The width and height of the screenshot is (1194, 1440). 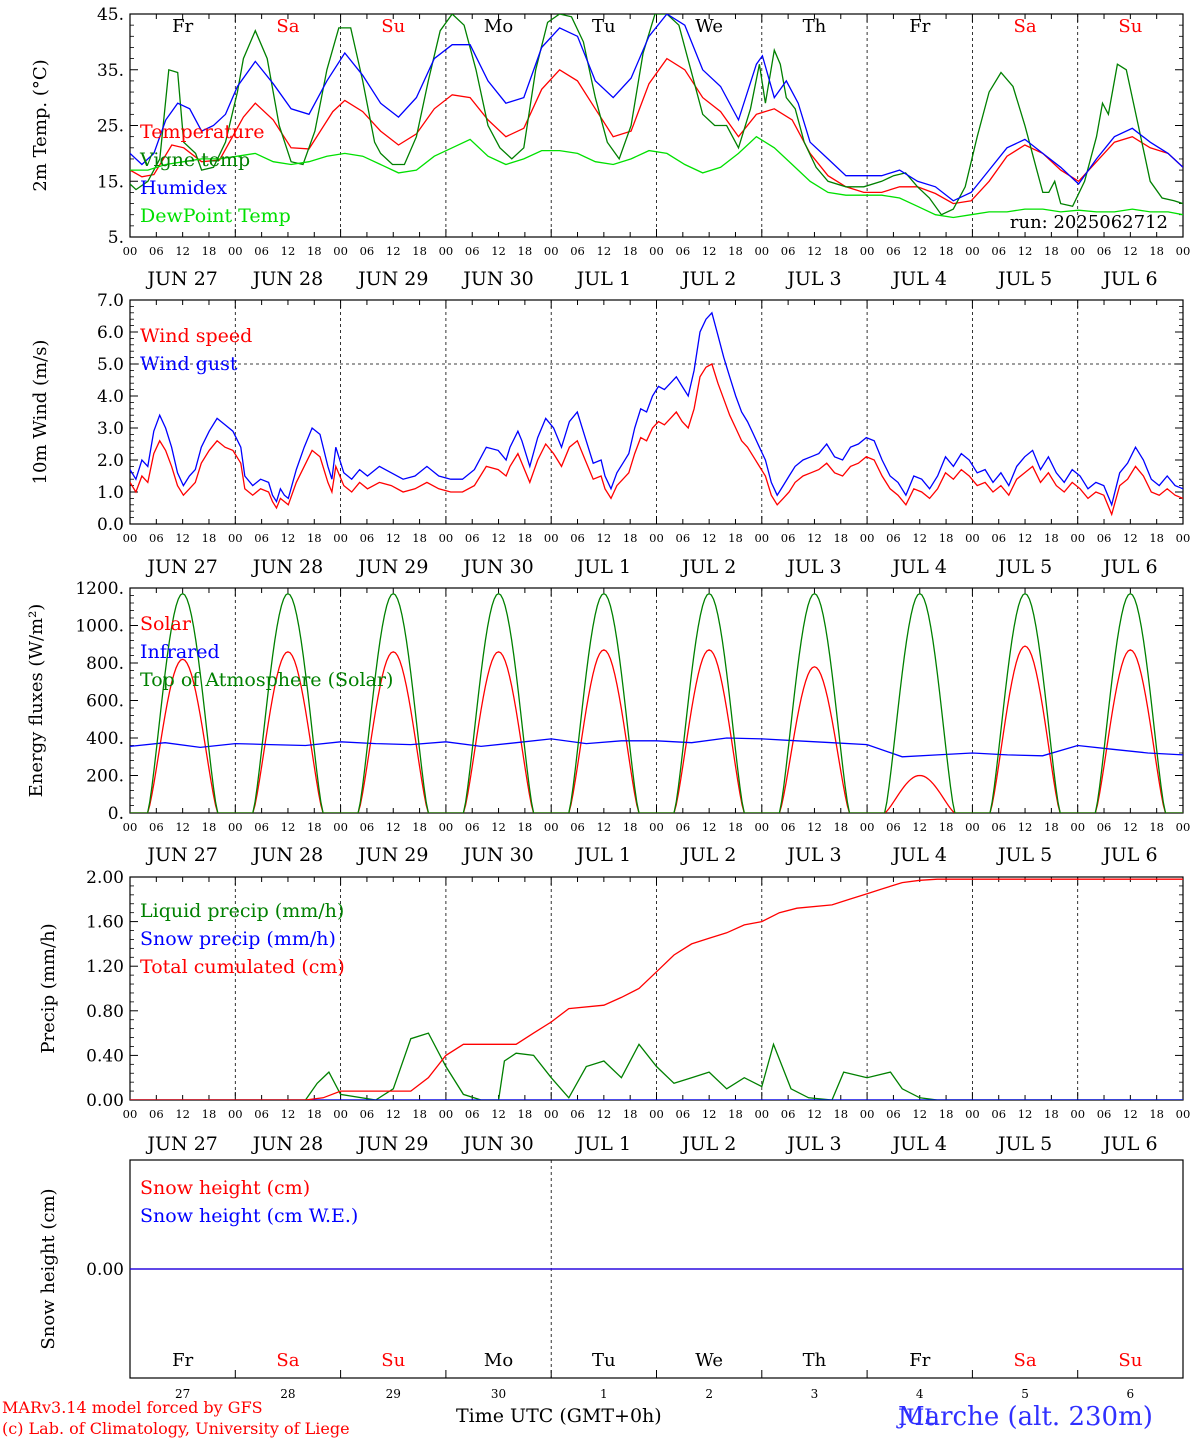 I want to click on legend-label: Snow height (cm W.E.), so click(x=249, y=1216).